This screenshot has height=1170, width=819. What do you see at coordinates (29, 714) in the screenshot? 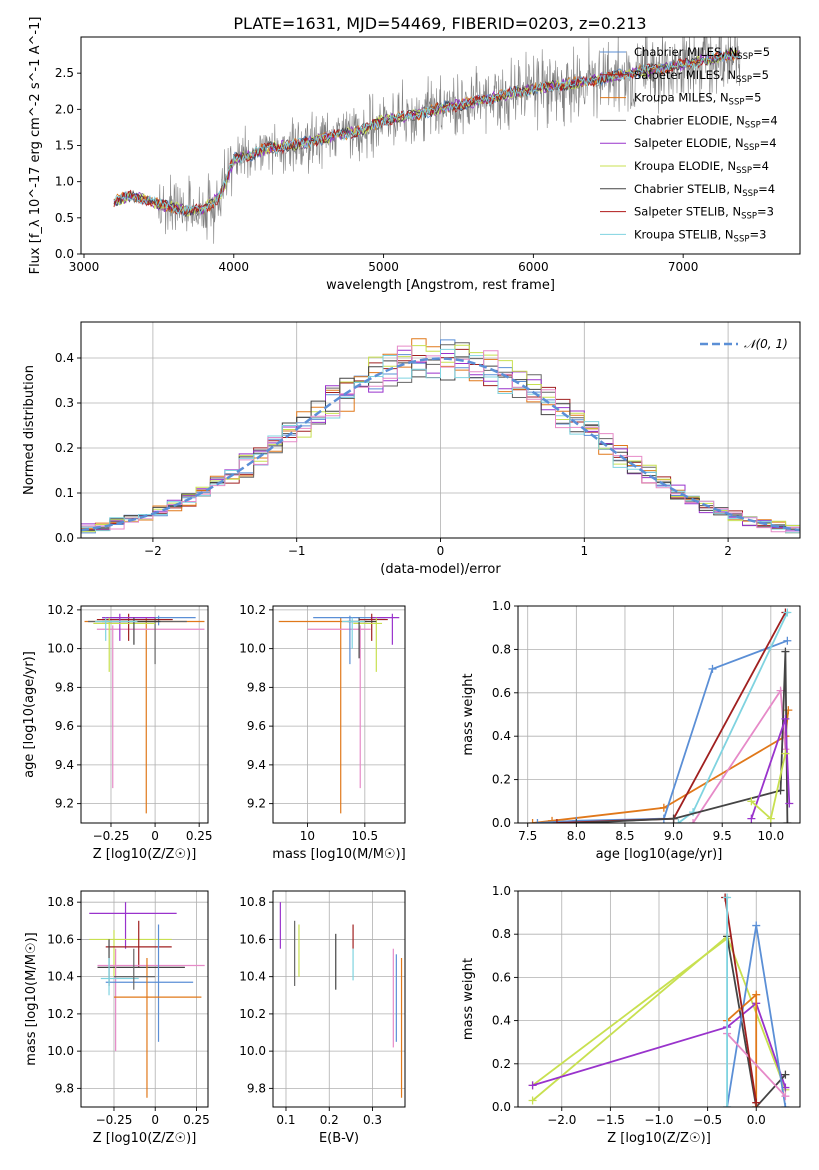
I see `y-axis-label: age [log10(age/yr)]` at bounding box center [29, 714].